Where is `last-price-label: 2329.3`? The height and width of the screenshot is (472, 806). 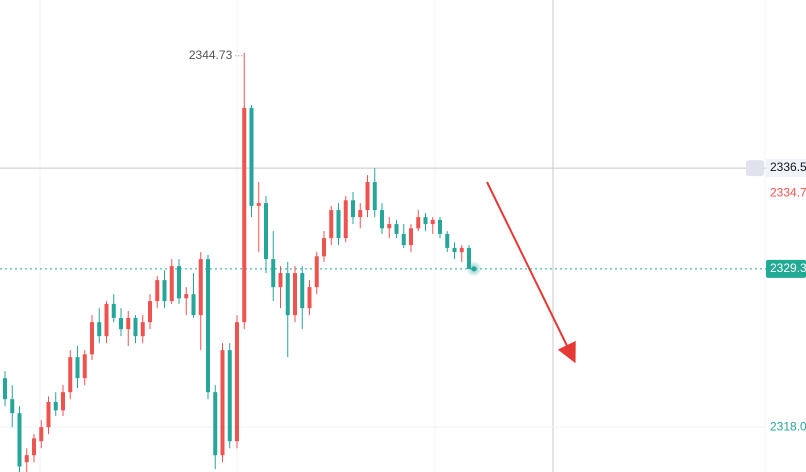 last-price-label: 2329.3 is located at coordinates (788, 268).